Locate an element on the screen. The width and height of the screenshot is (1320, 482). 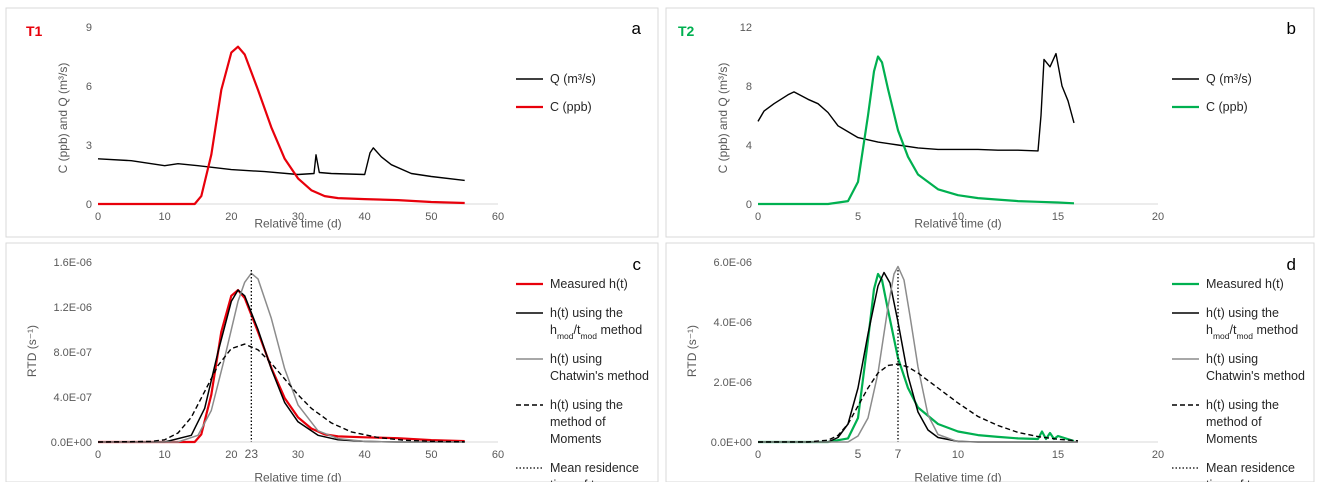
y-tick-label: 2.0E-06 is located at coordinates (732, 383).